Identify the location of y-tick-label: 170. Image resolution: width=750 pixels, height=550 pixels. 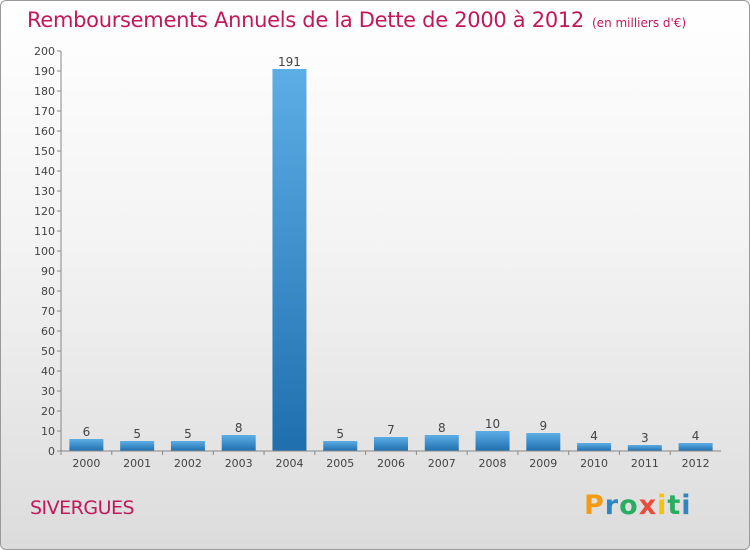
(44, 111).